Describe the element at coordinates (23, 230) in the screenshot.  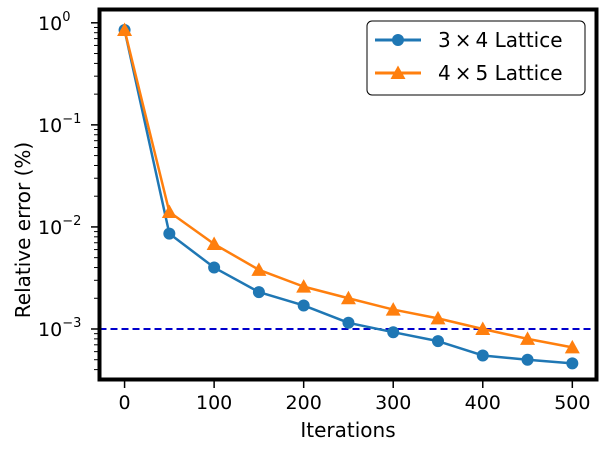
I see `y-axis-label: Relative error (%)` at that location.